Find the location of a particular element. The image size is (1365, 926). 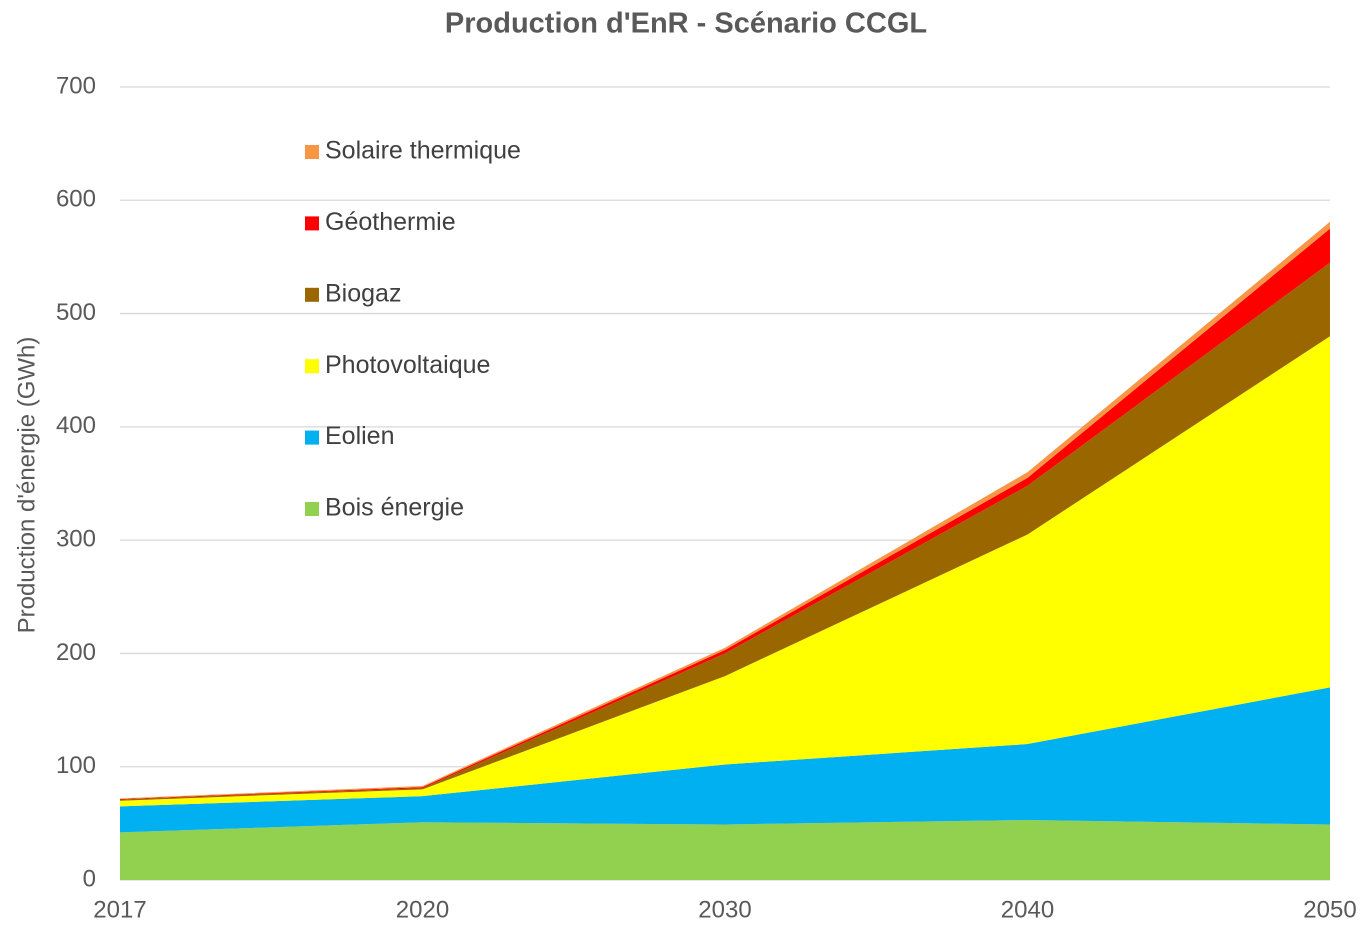

y-tick-label: 600 is located at coordinates (76, 199).